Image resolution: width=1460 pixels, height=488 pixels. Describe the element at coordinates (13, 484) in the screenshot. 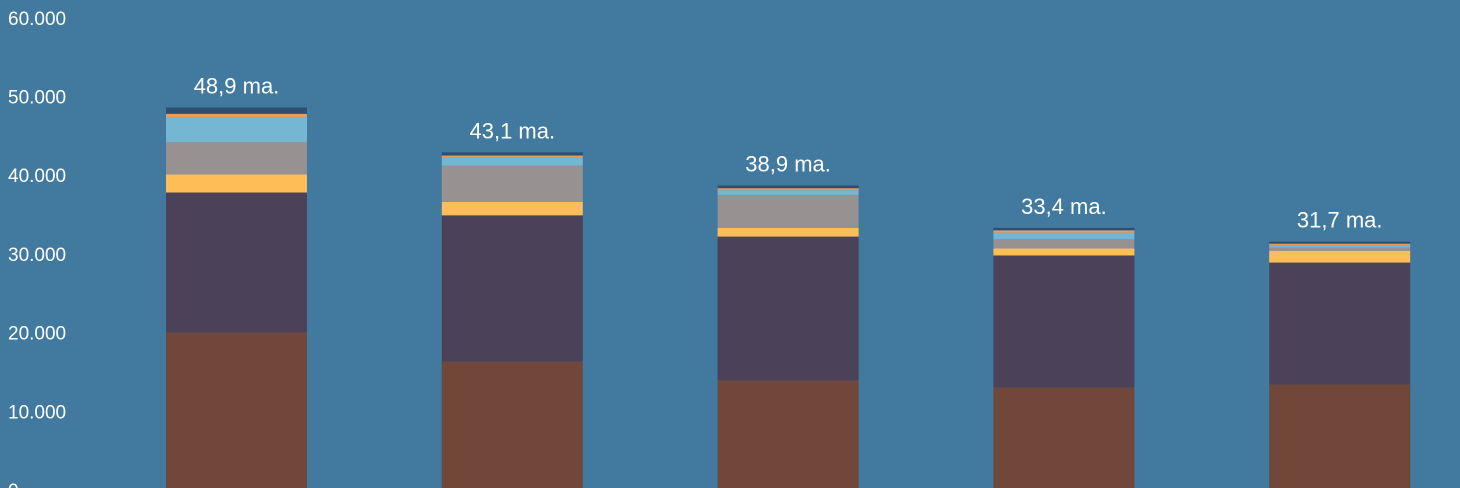

I see `y-tick-label: 0` at that location.